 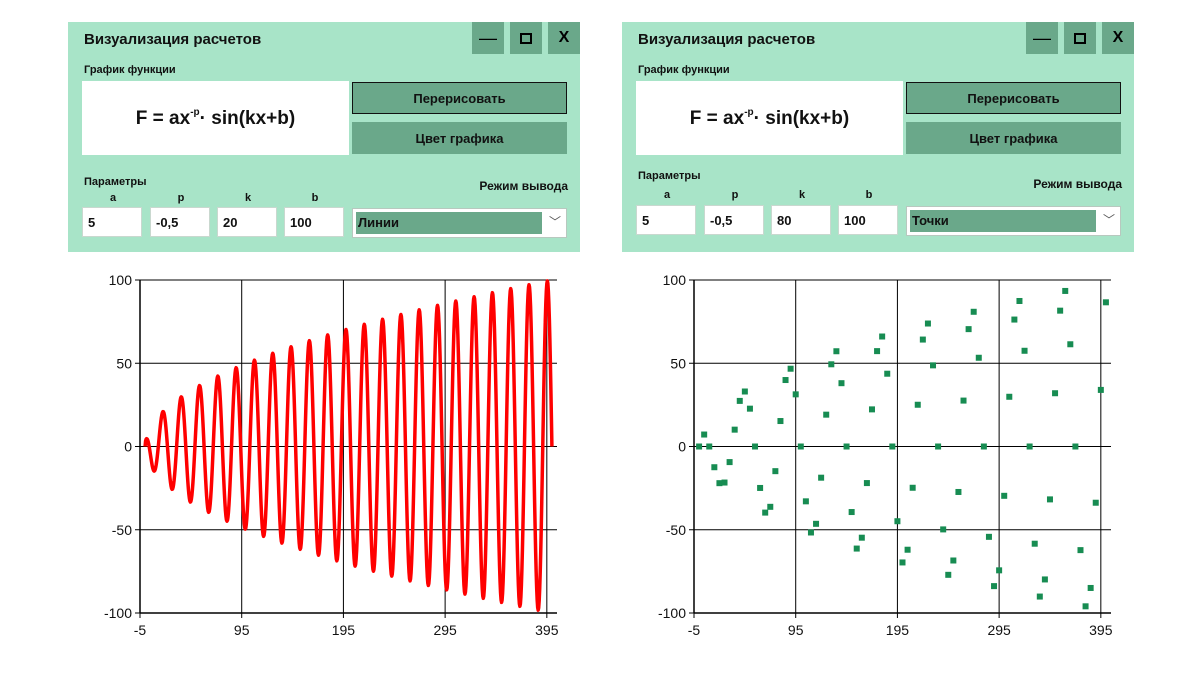 What do you see at coordinates (523, 186) in the screenshot?
I see `mode-label: Режим вывода` at bounding box center [523, 186].